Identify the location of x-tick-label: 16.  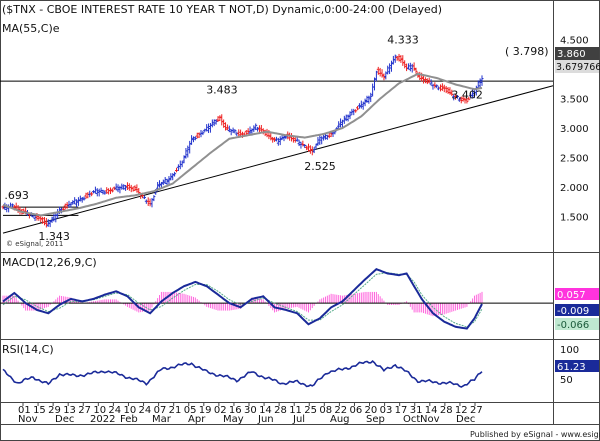
(235, 410).